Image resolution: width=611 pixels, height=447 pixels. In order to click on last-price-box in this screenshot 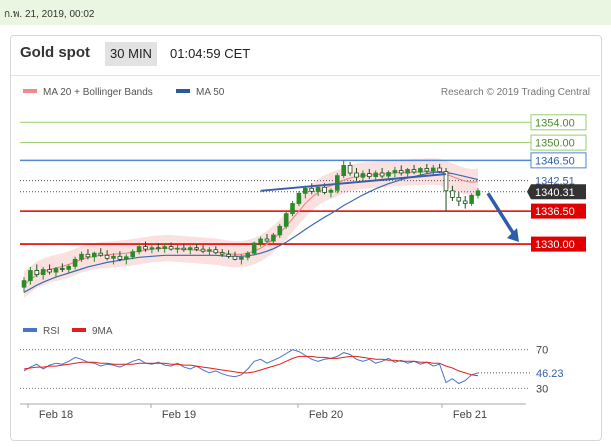, I will do `click(556, 192)`.